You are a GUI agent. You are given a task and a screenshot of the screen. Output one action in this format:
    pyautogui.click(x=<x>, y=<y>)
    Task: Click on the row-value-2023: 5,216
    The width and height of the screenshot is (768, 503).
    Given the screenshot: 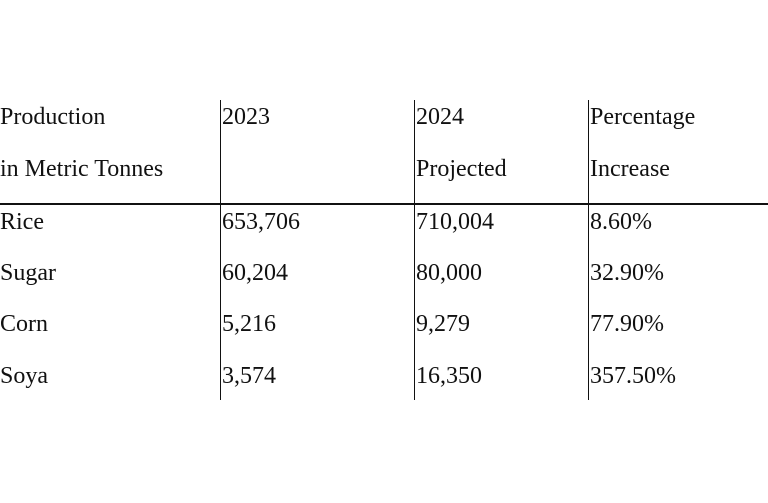 What is the action you would take?
    pyautogui.click(x=249, y=324)
    